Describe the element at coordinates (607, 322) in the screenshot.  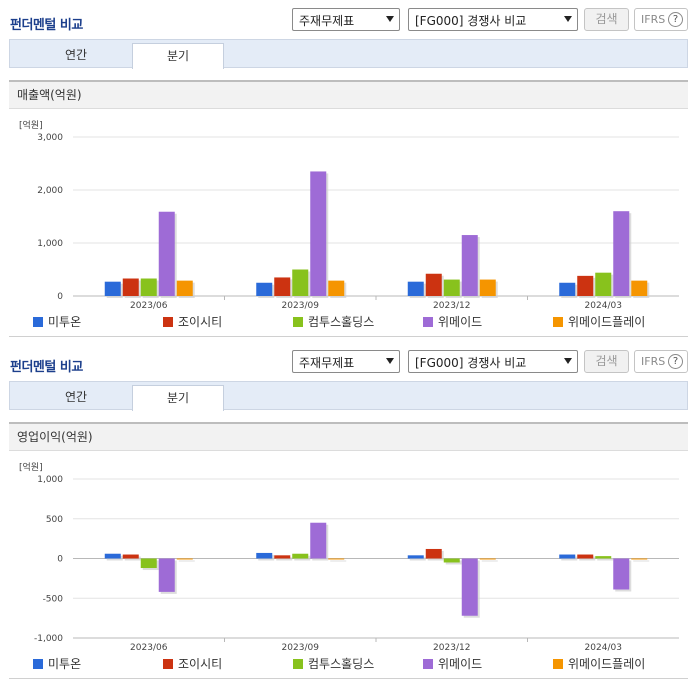
I see `legend-label: 위메이드플레이` at that location.